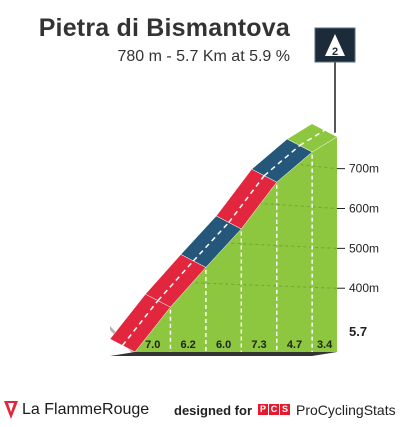 This screenshot has width=405, height=427. Describe the element at coordinates (203, 56) in the screenshot. I see `climb-subtitle: 780 m - 5.7 Km at 5.9 %` at that location.